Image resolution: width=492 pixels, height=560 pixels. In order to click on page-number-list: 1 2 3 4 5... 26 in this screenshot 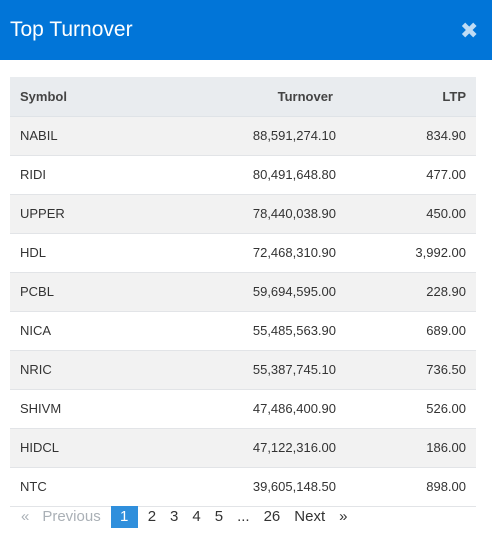, I will do `click(198, 517)`.